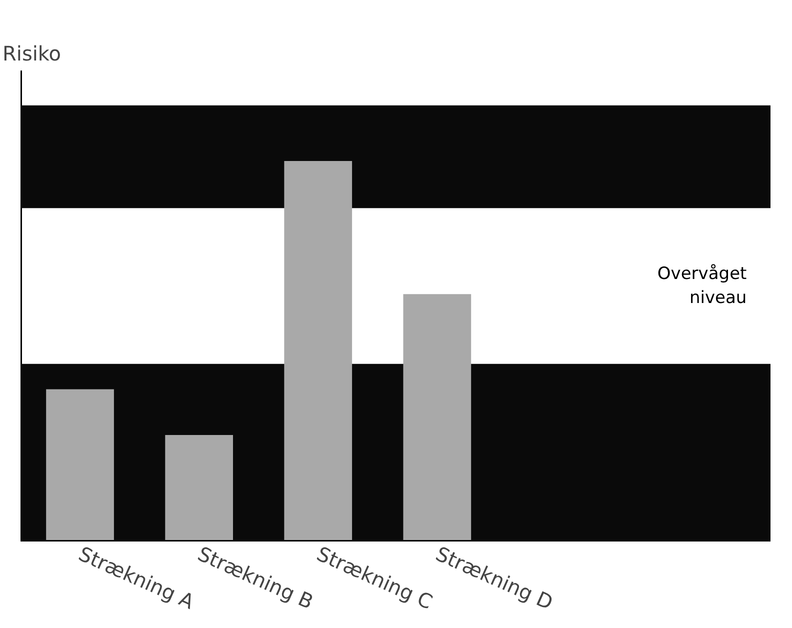 This screenshot has height=628, width=792. Describe the element at coordinates (702, 286) in the screenshot. I see `band-label: Overvåget niveau` at that location.